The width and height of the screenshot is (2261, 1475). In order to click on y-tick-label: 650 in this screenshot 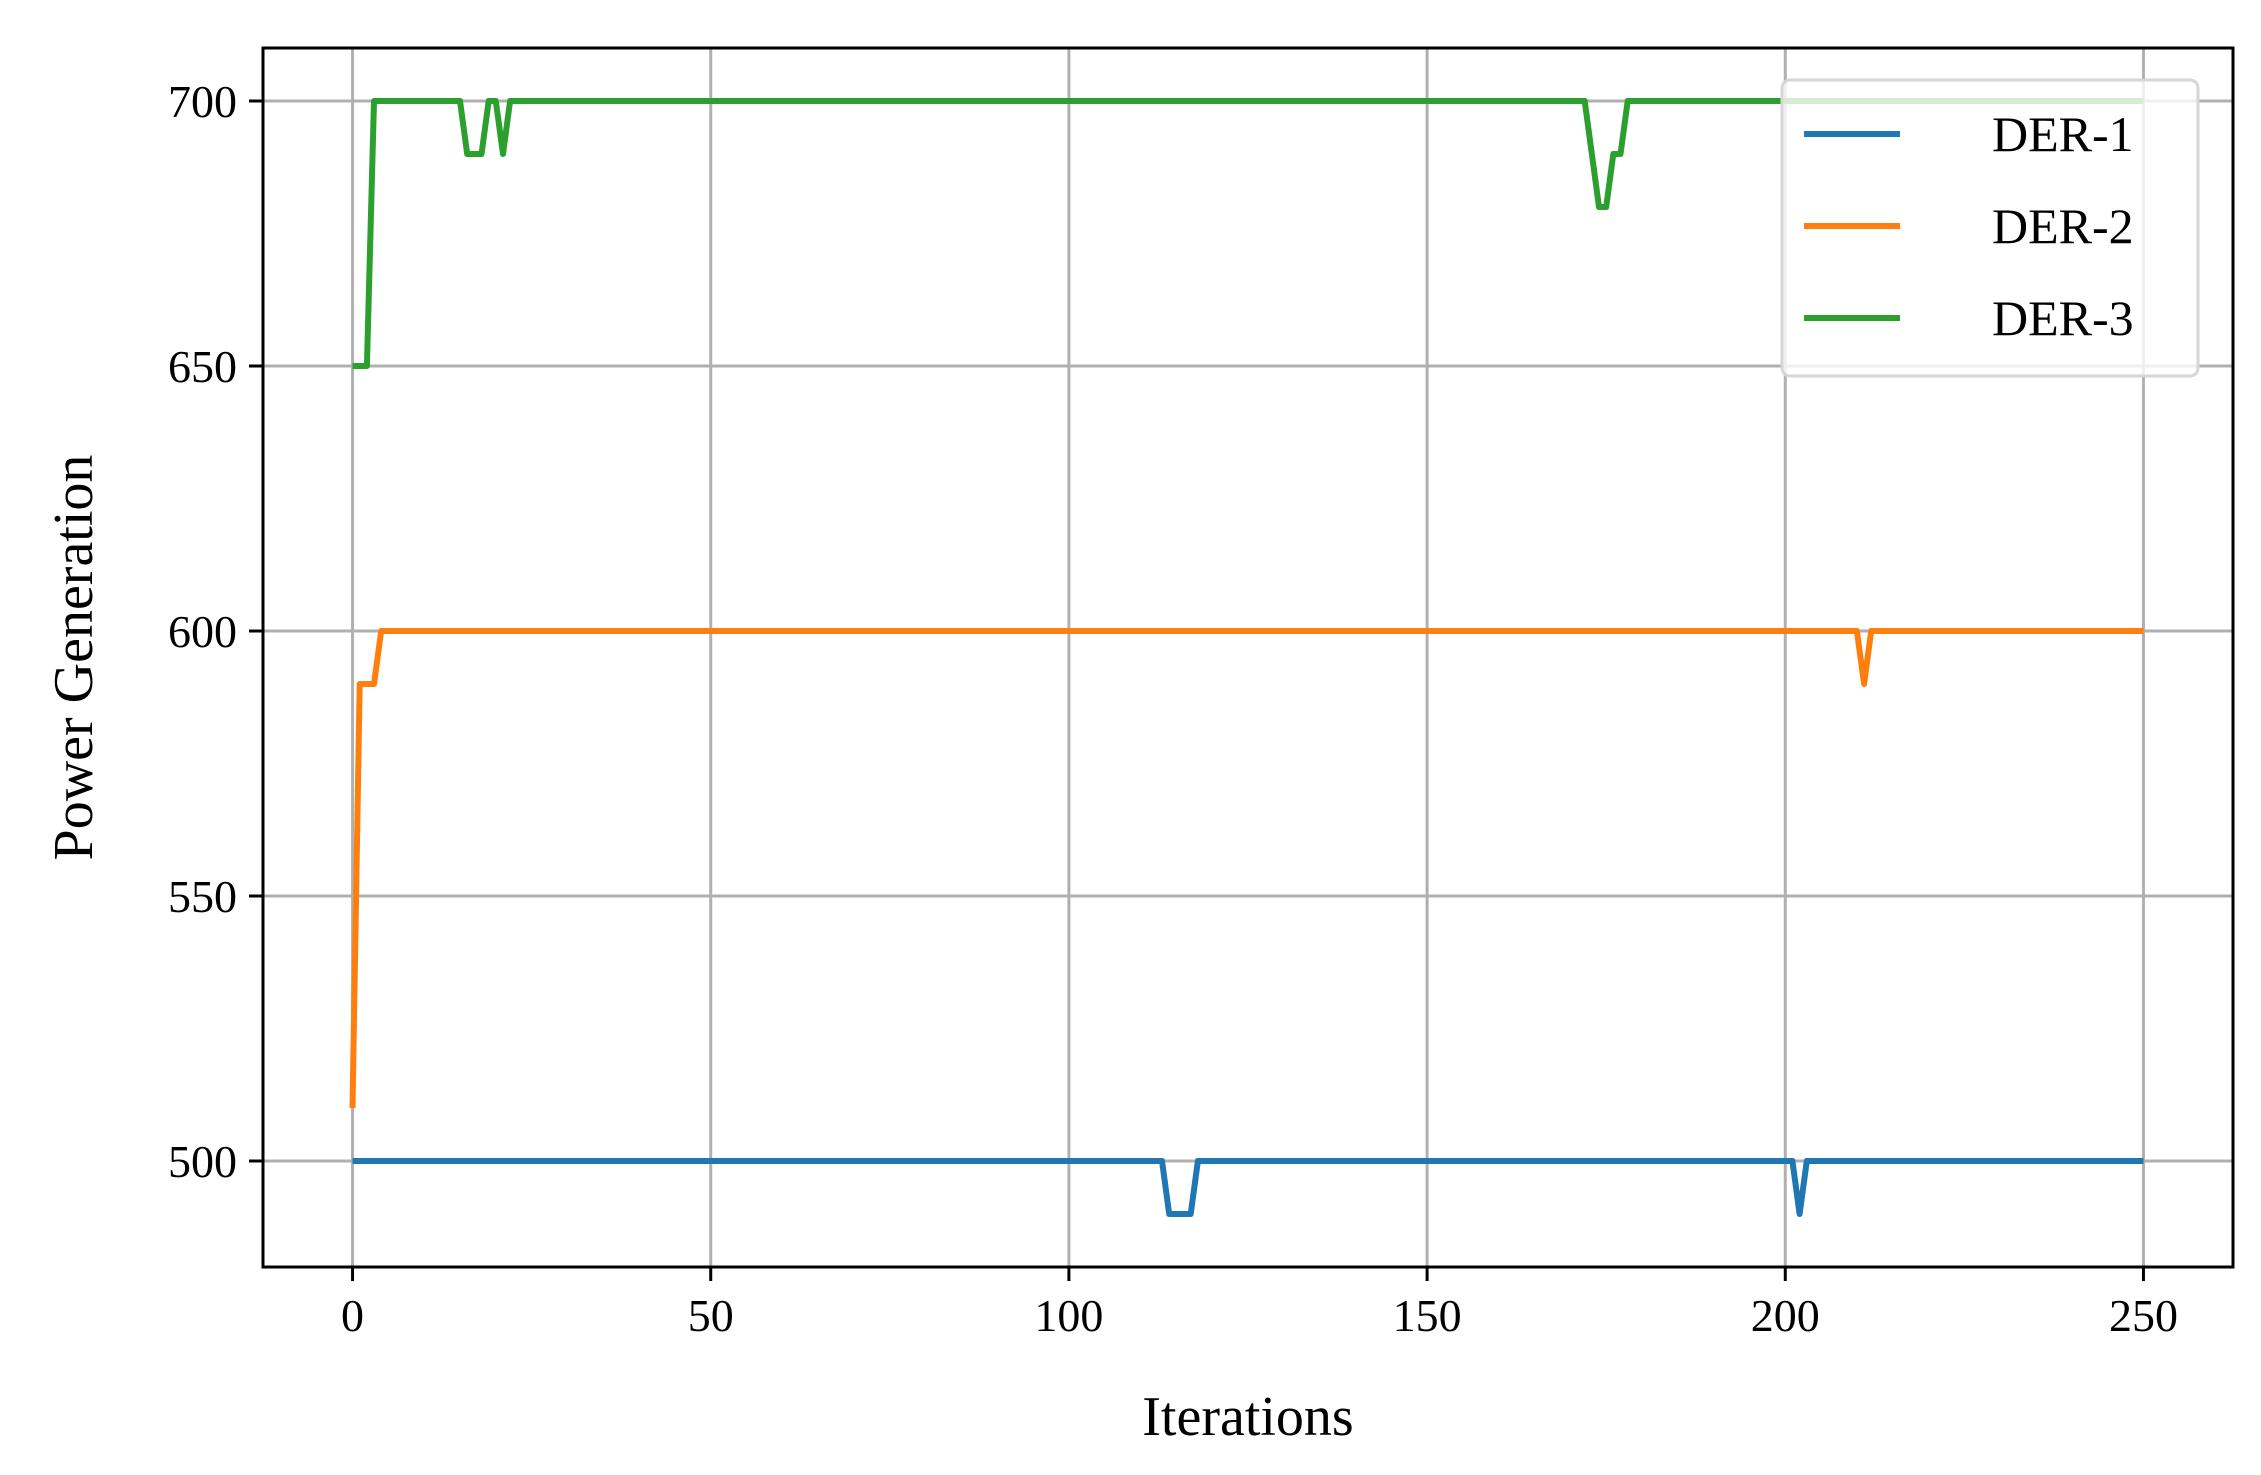, I will do `click(202, 366)`.